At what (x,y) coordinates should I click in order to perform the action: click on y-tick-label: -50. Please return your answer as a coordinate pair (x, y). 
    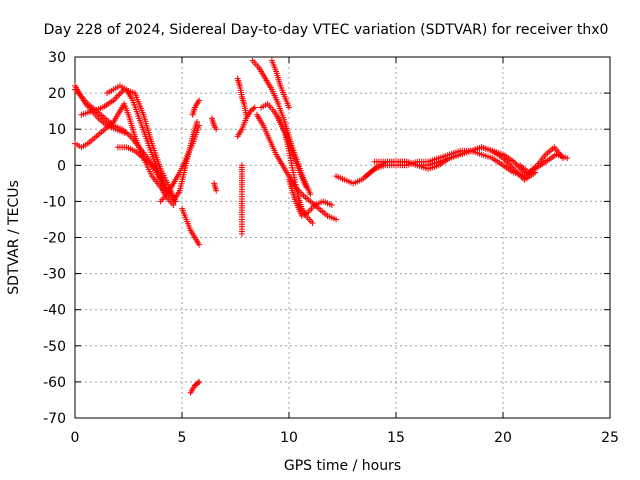
    Looking at the image, I should click on (54, 347).